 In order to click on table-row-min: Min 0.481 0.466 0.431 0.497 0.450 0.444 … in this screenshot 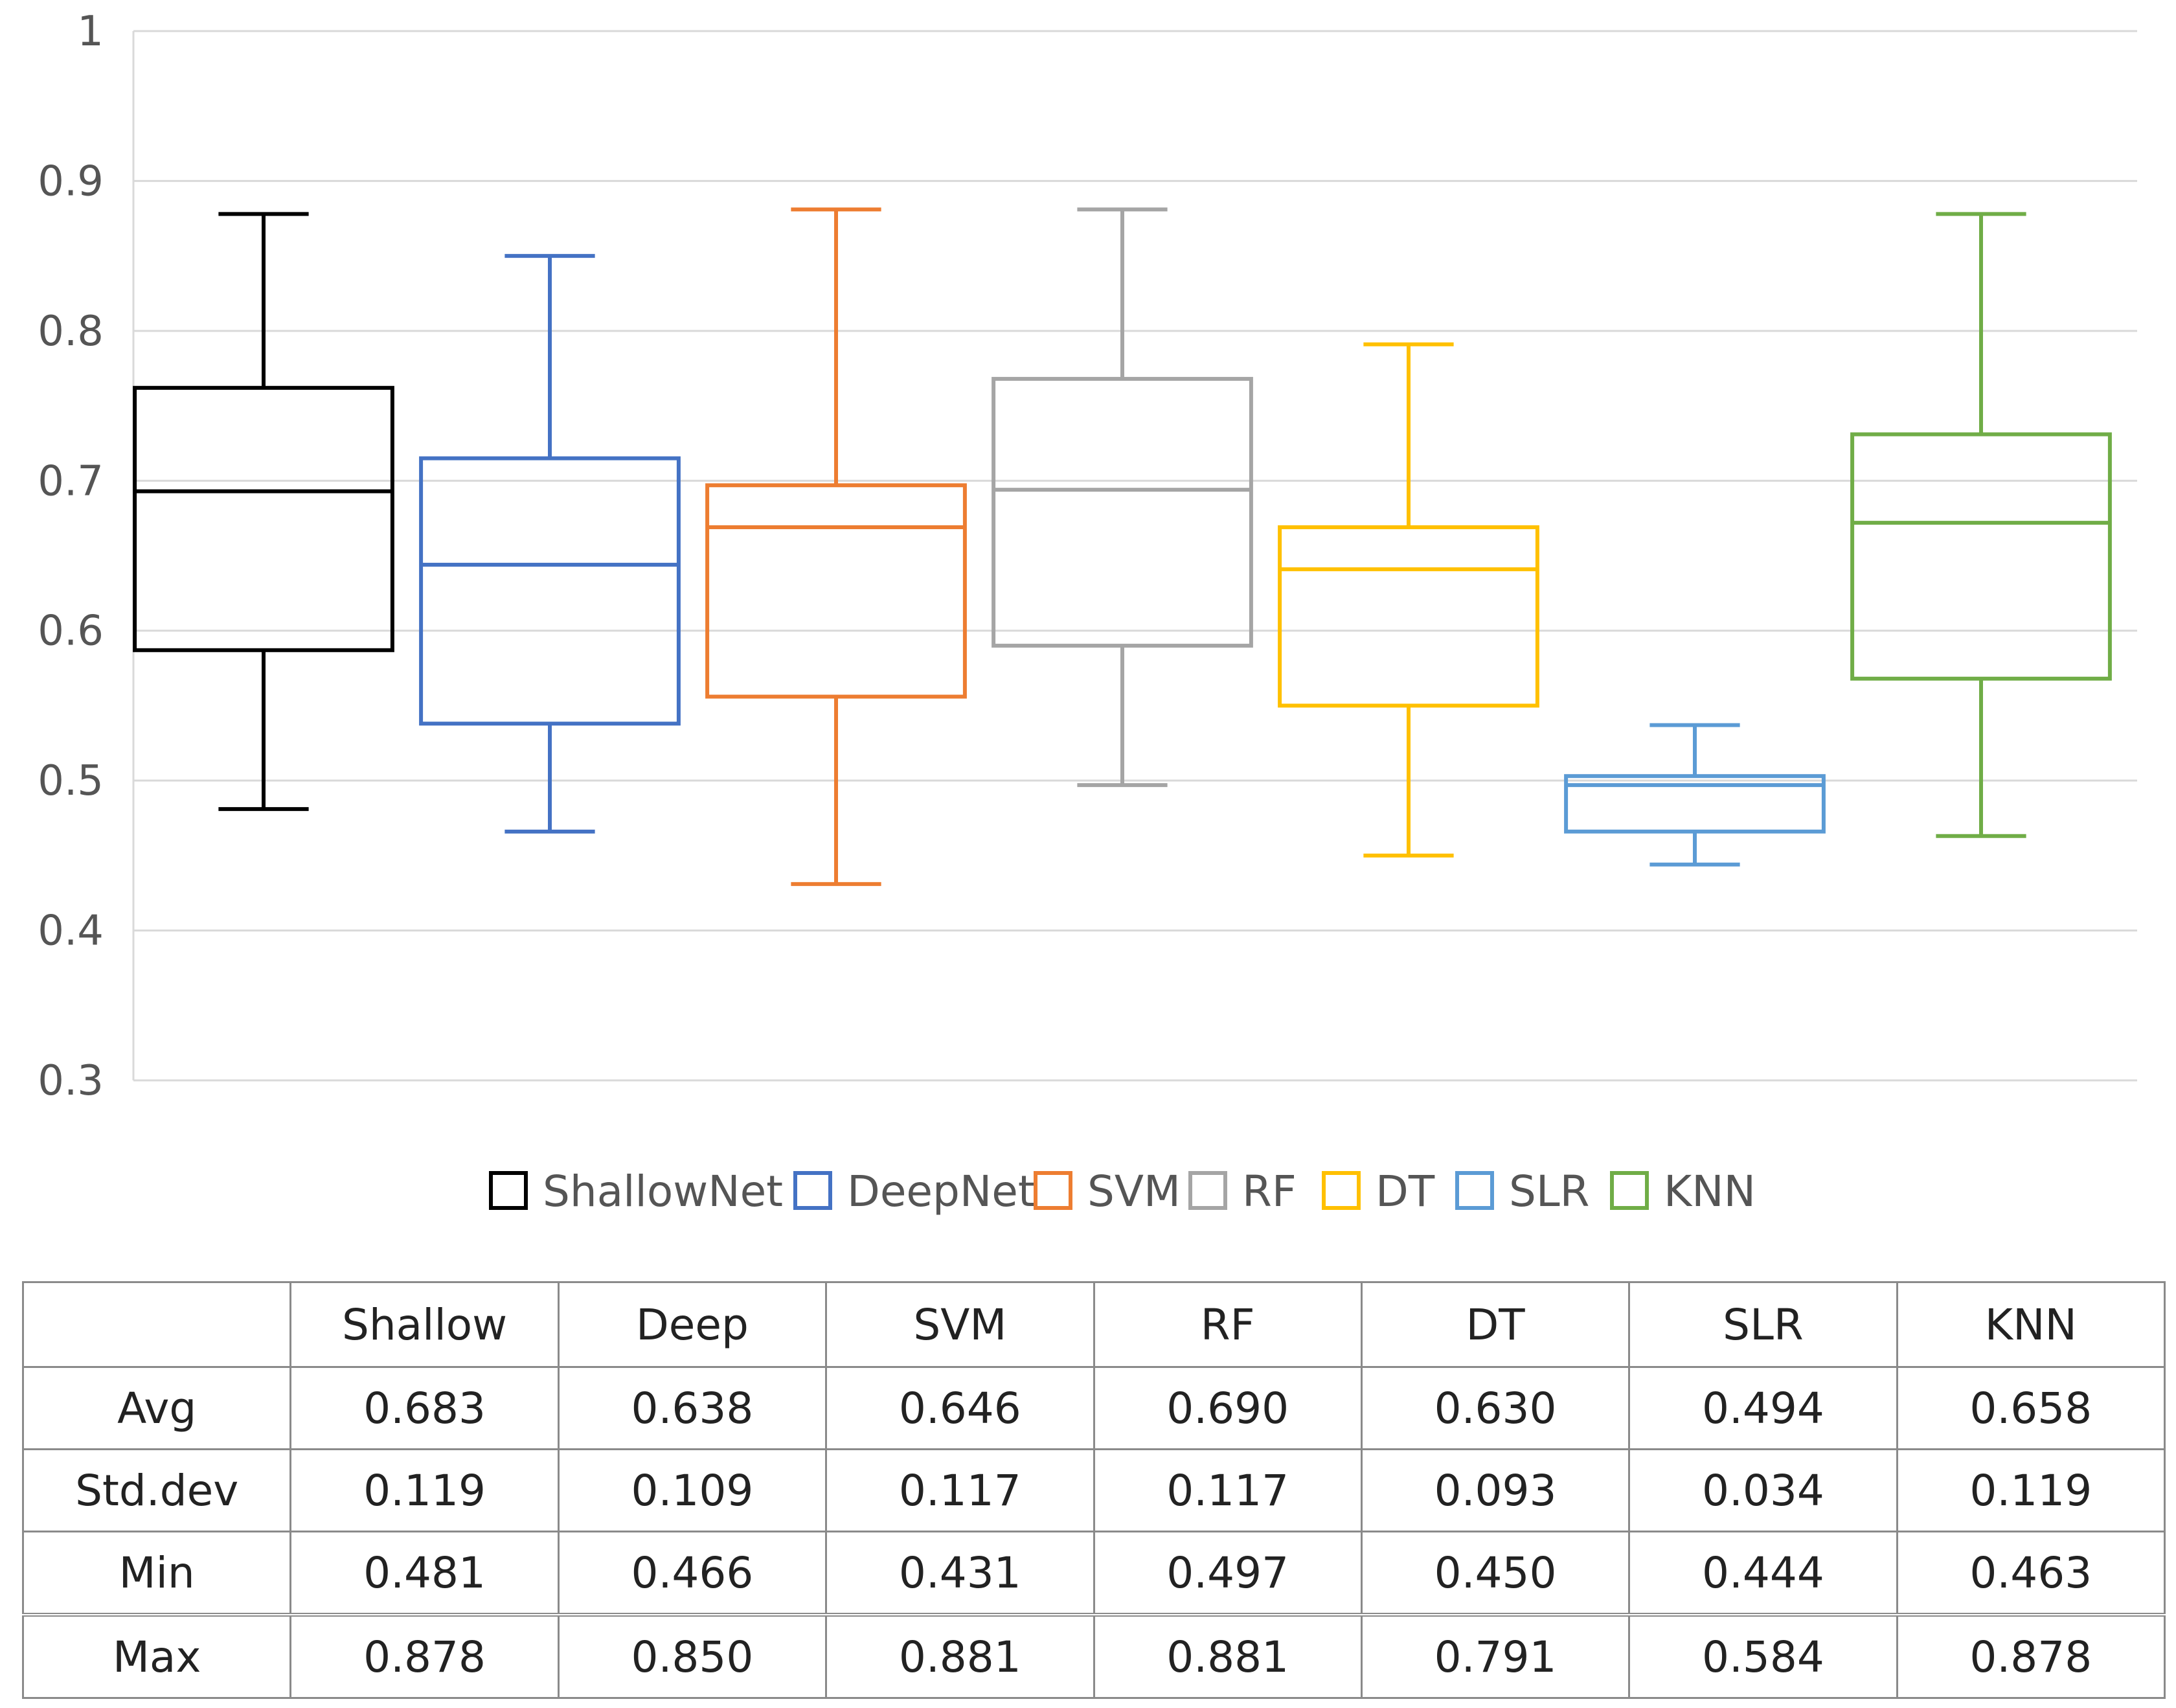, I will do `click(1094, 1573)`.